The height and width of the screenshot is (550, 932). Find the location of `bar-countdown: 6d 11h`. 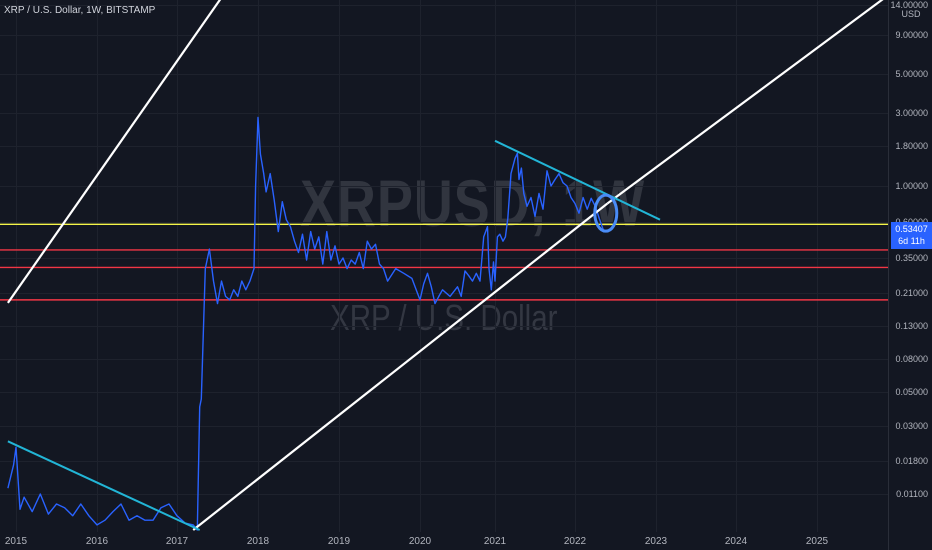

bar-countdown: 6d 11h is located at coordinates (911, 241).